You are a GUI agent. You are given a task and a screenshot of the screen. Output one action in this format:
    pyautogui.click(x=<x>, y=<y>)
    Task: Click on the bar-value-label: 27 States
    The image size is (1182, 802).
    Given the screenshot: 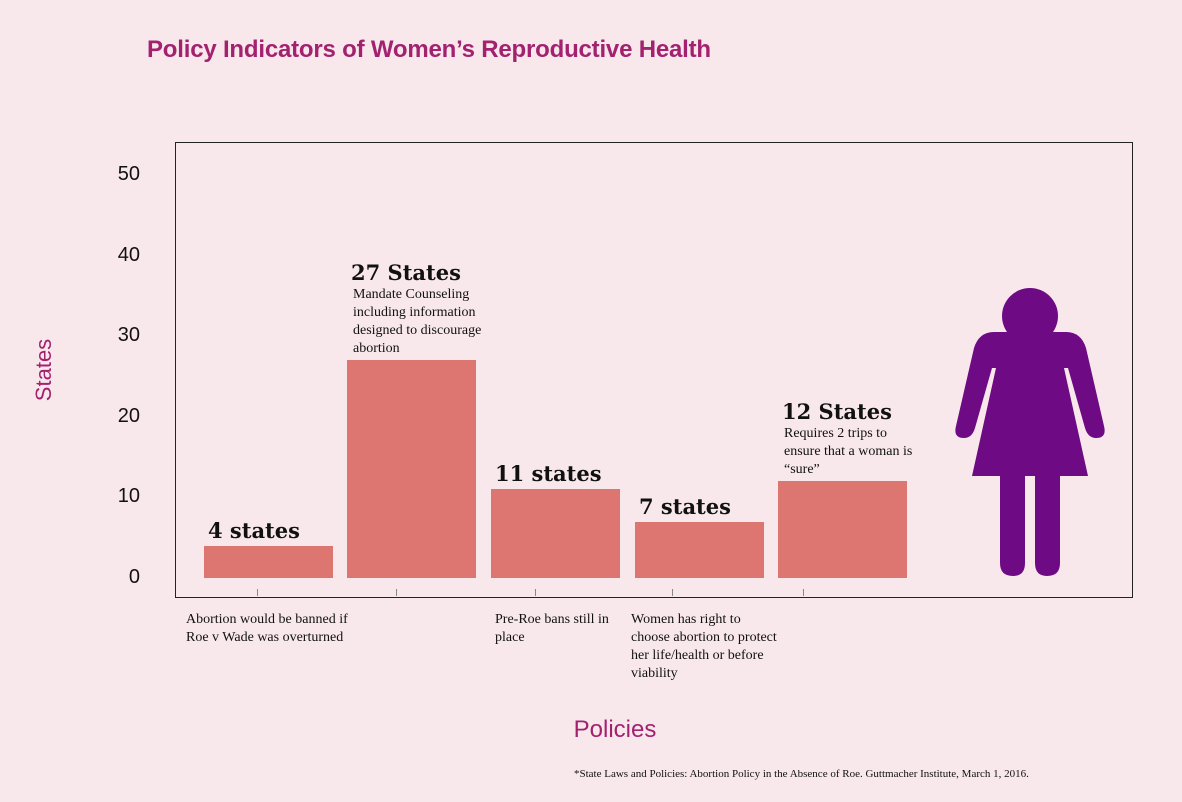 What is the action you would take?
    pyautogui.click(x=406, y=273)
    